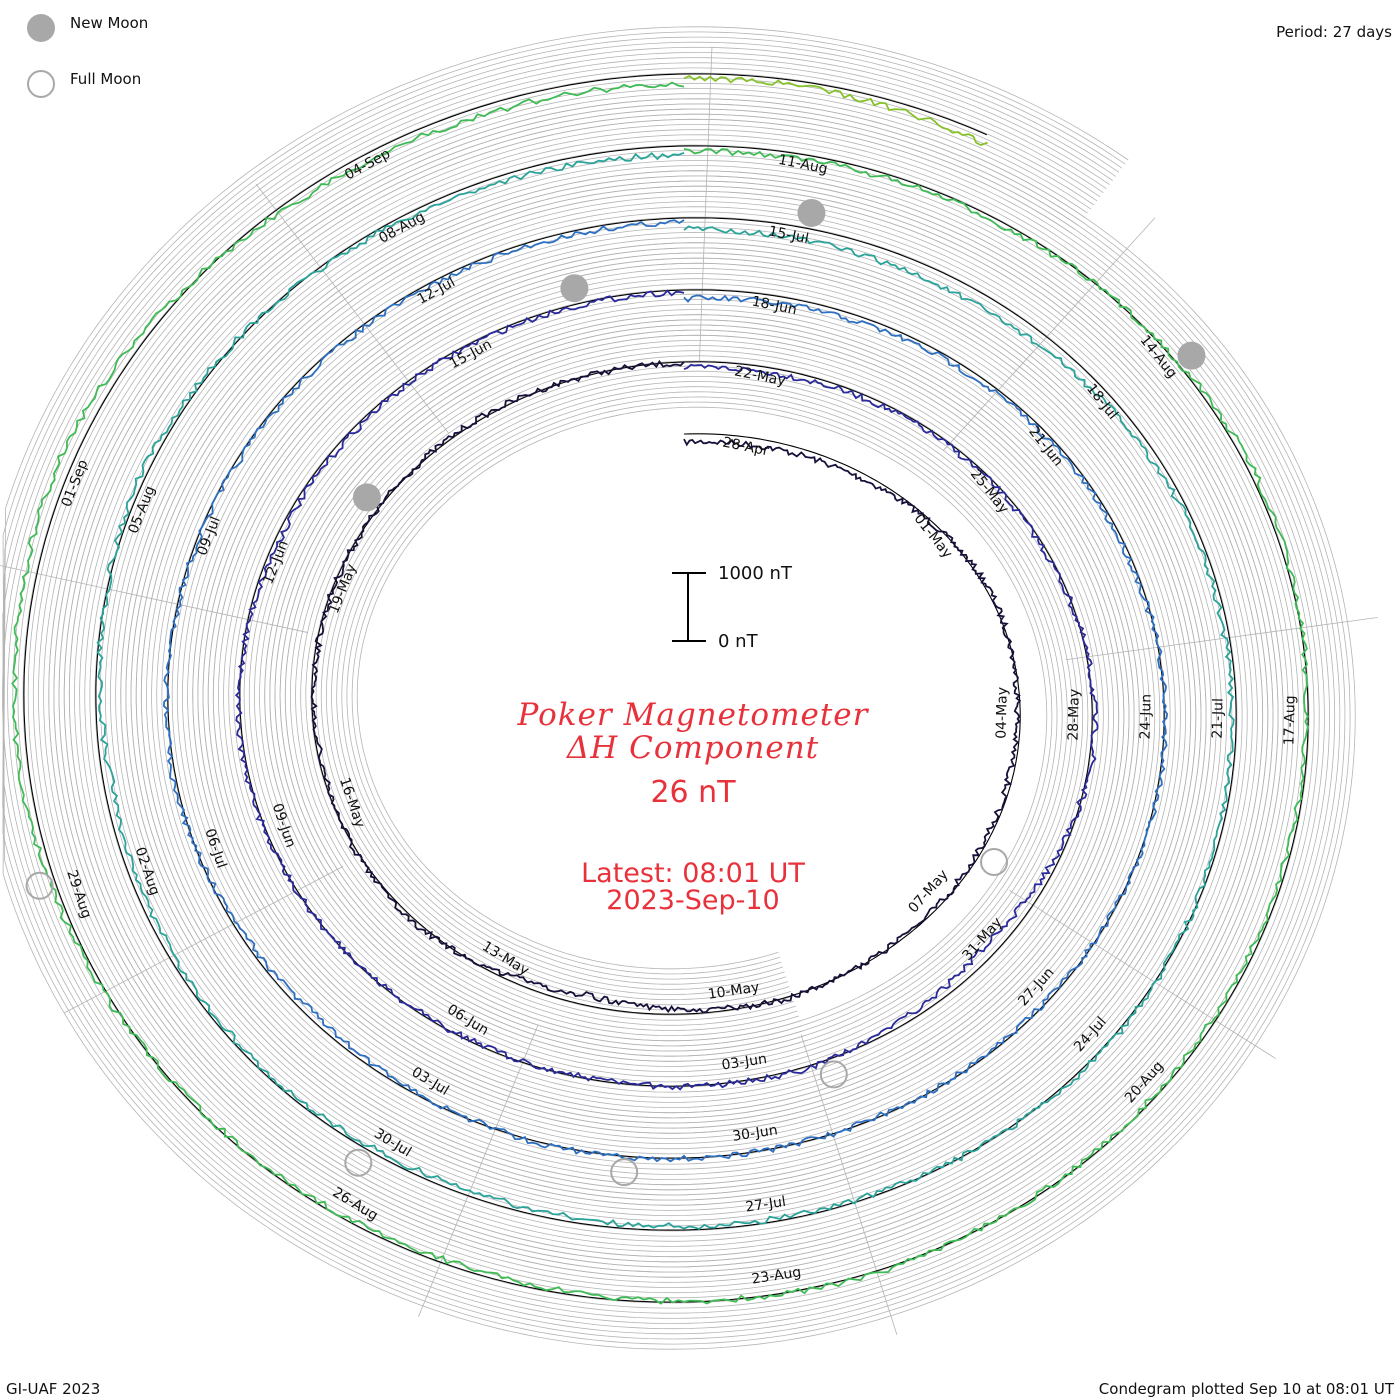 This screenshot has width=1400, height=1400. I want to click on date-label: 18-Jun, so click(774, 306).